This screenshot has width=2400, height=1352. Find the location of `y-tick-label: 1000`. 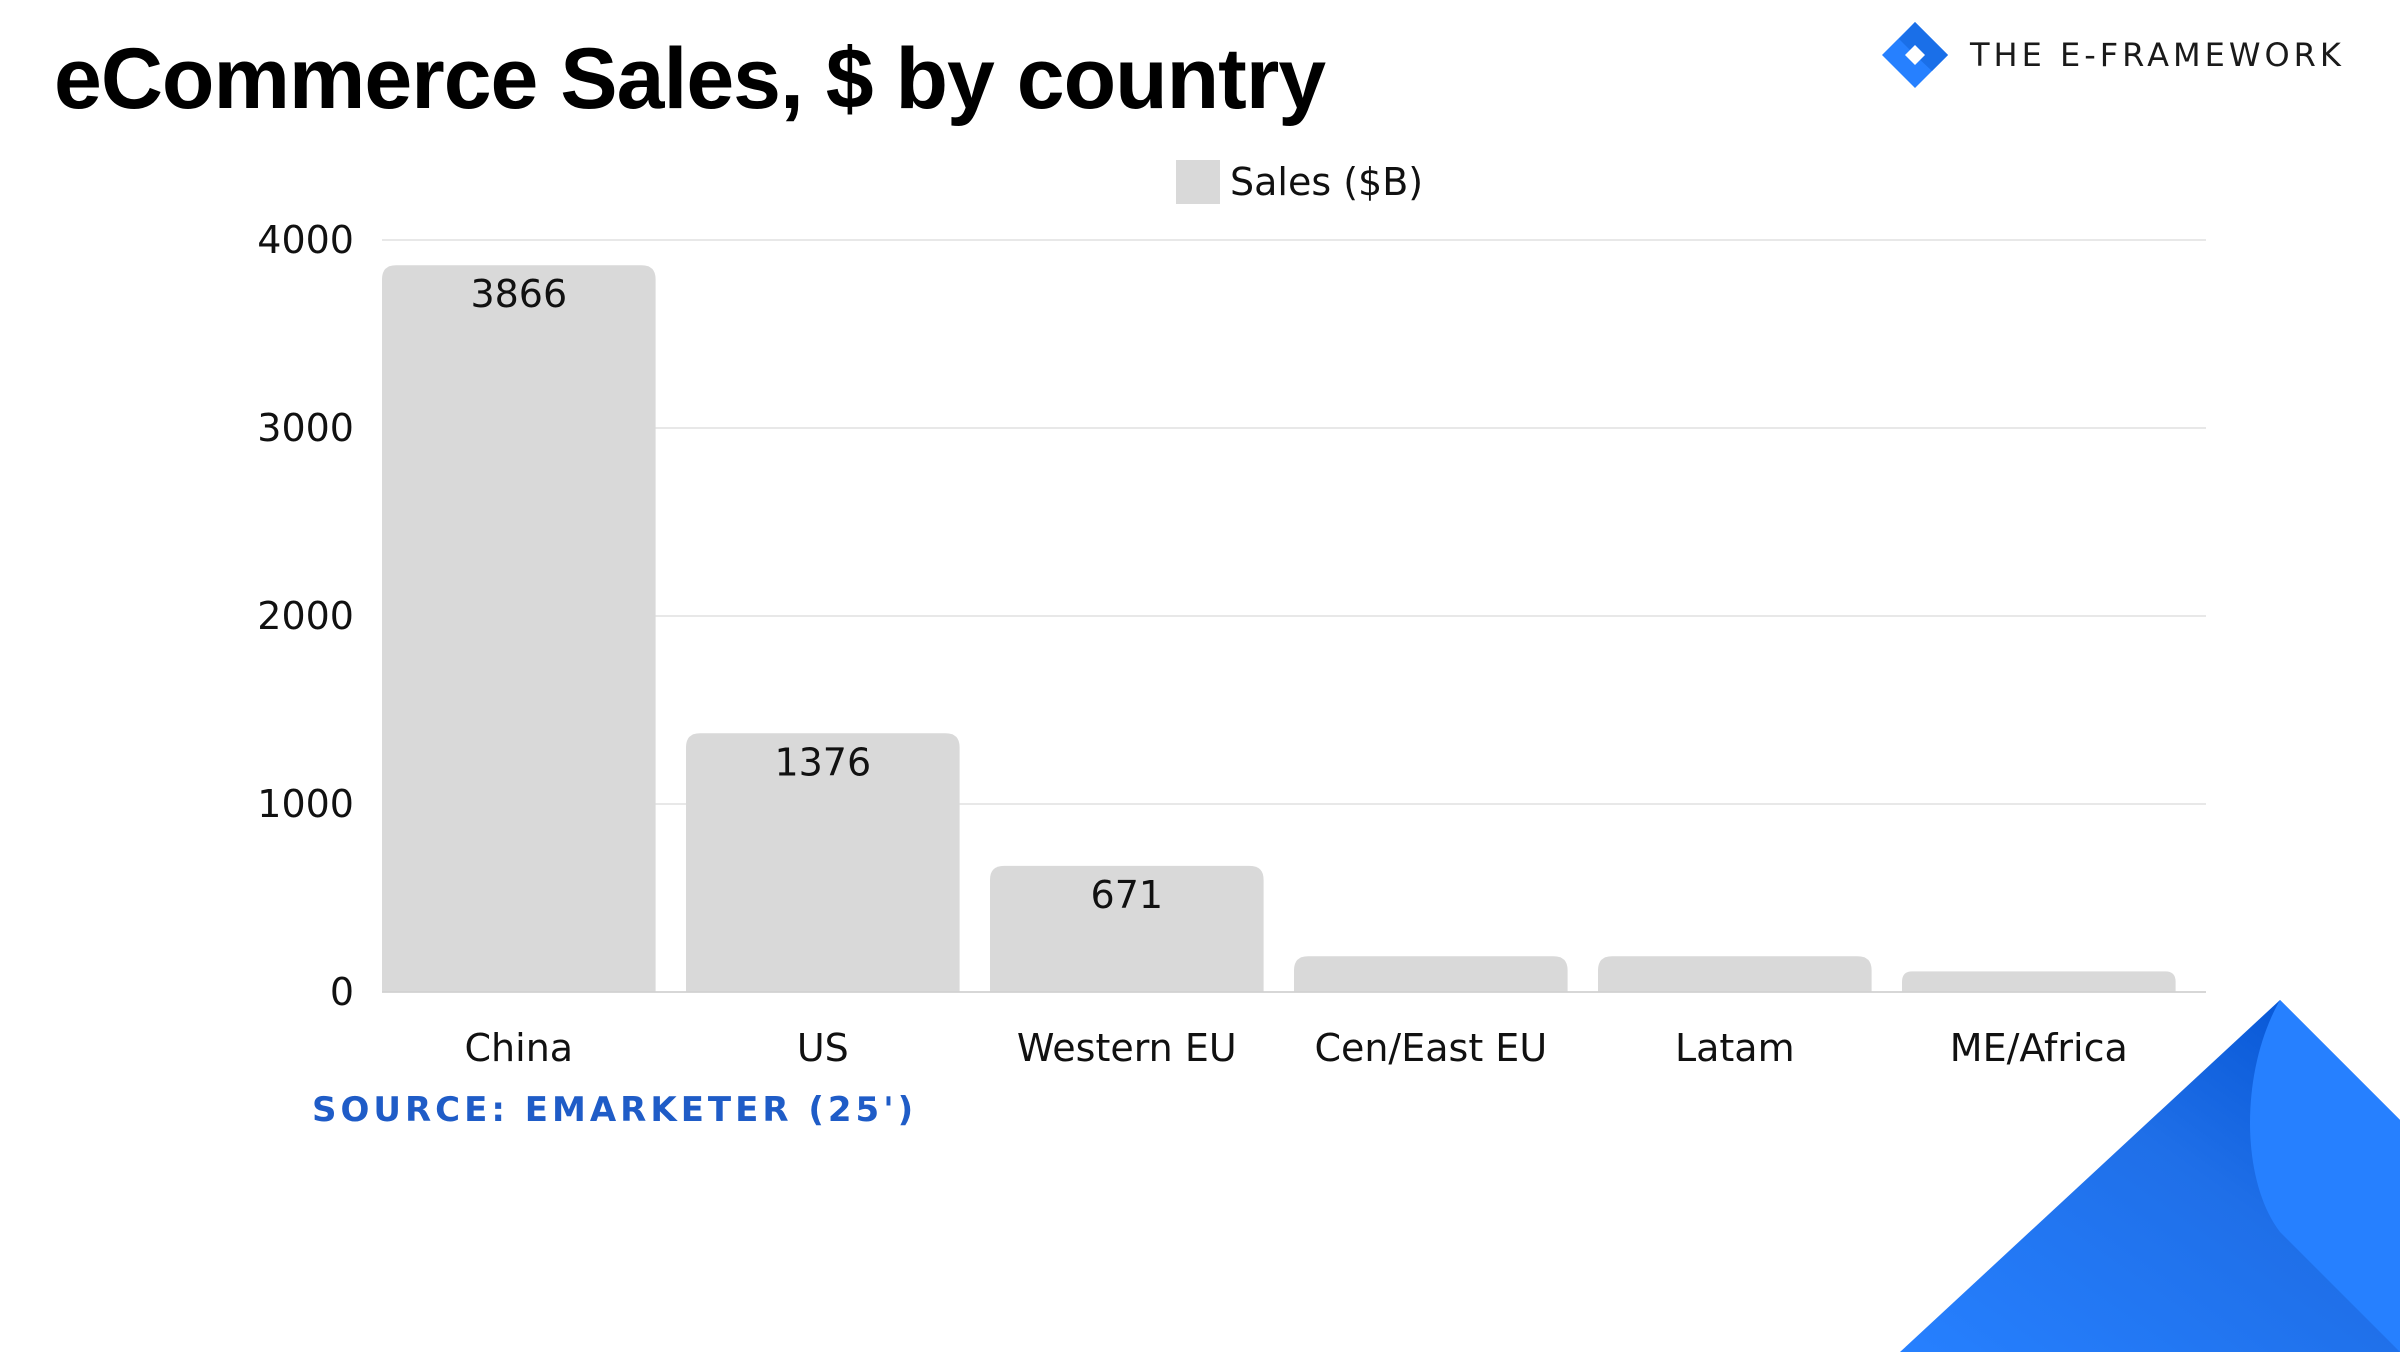

y-tick-label: 1000 is located at coordinates (305, 804).